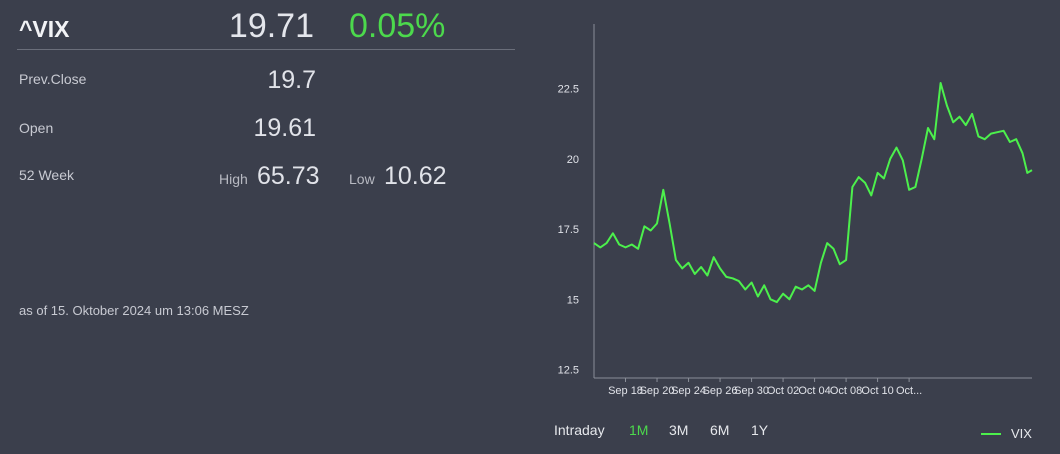  What do you see at coordinates (415, 176) in the screenshot?
I see `week52-low-value: 10.62` at bounding box center [415, 176].